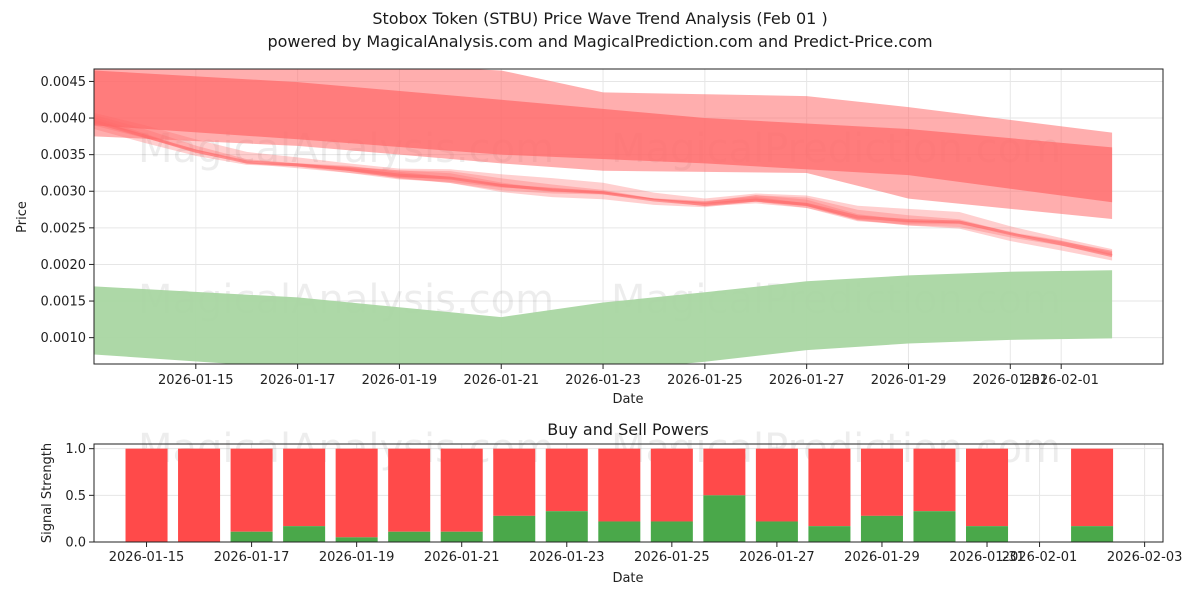 Image resolution: width=1200 pixels, height=600 pixels. What do you see at coordinates (882, 557) in the screenshot?
I see `power-x-tick-label: 2026-01-29` at bounding box center [882, 557].